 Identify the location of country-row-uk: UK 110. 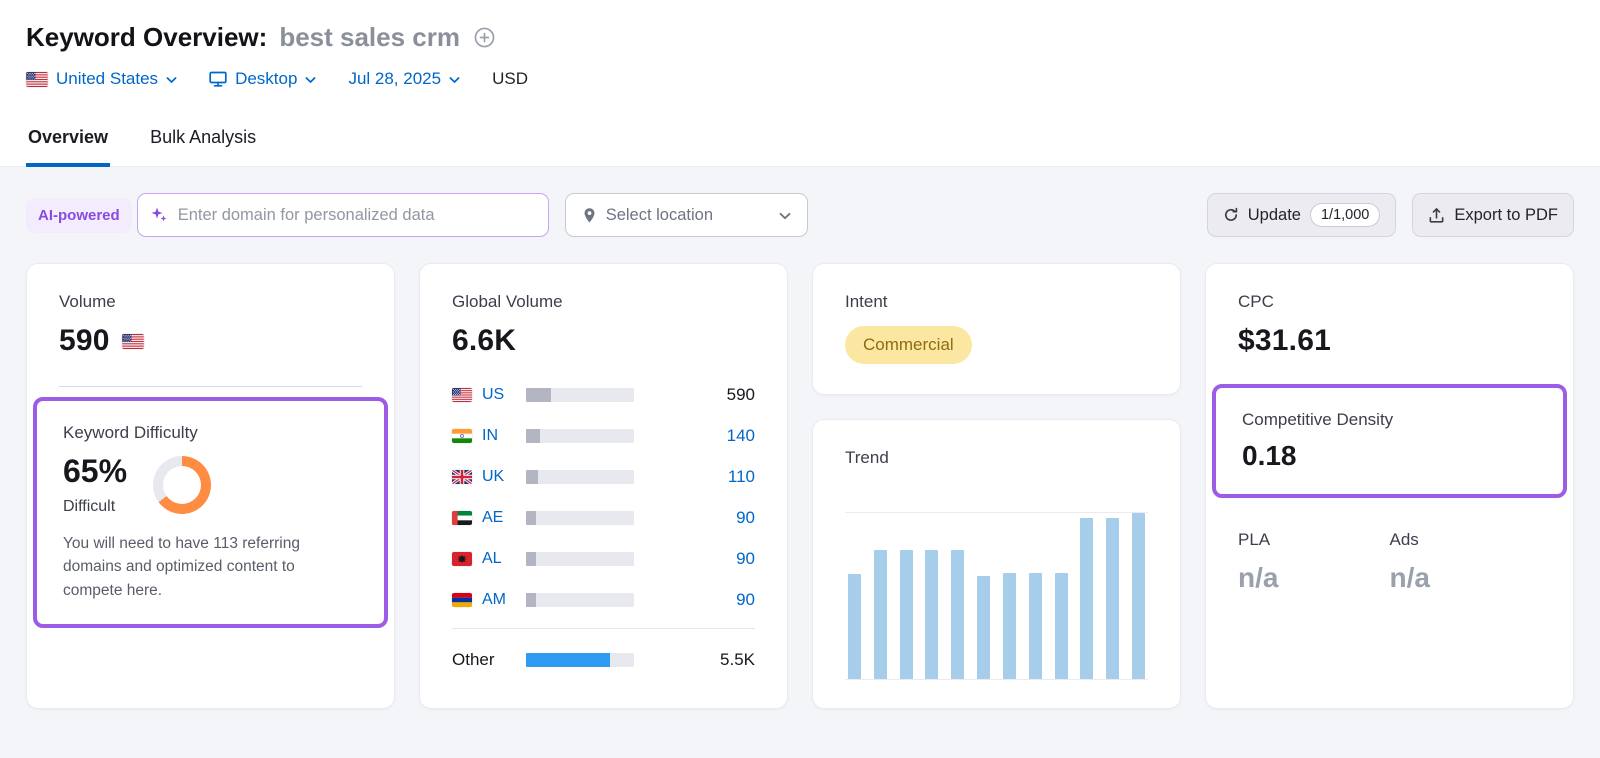
(603, 476).